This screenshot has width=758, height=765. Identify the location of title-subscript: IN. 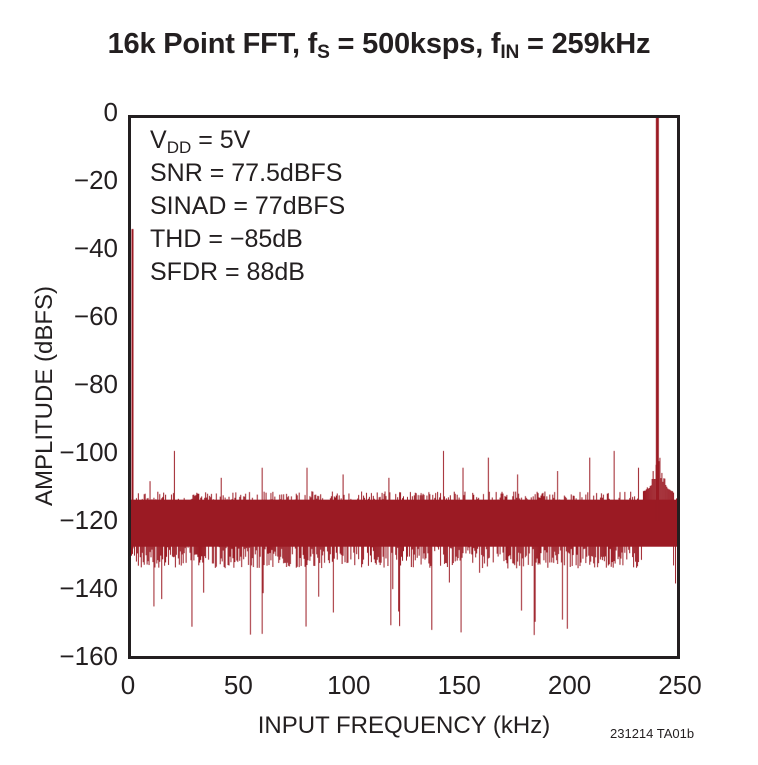
(510, 52).